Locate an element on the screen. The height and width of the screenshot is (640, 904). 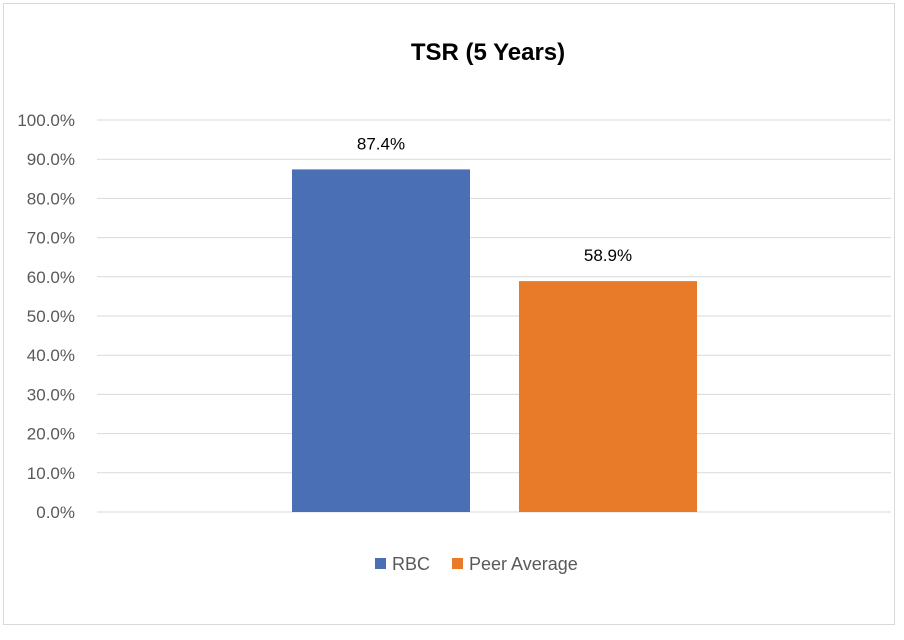
y-tick-label: 80.0% is located at coordinates (51, 198).